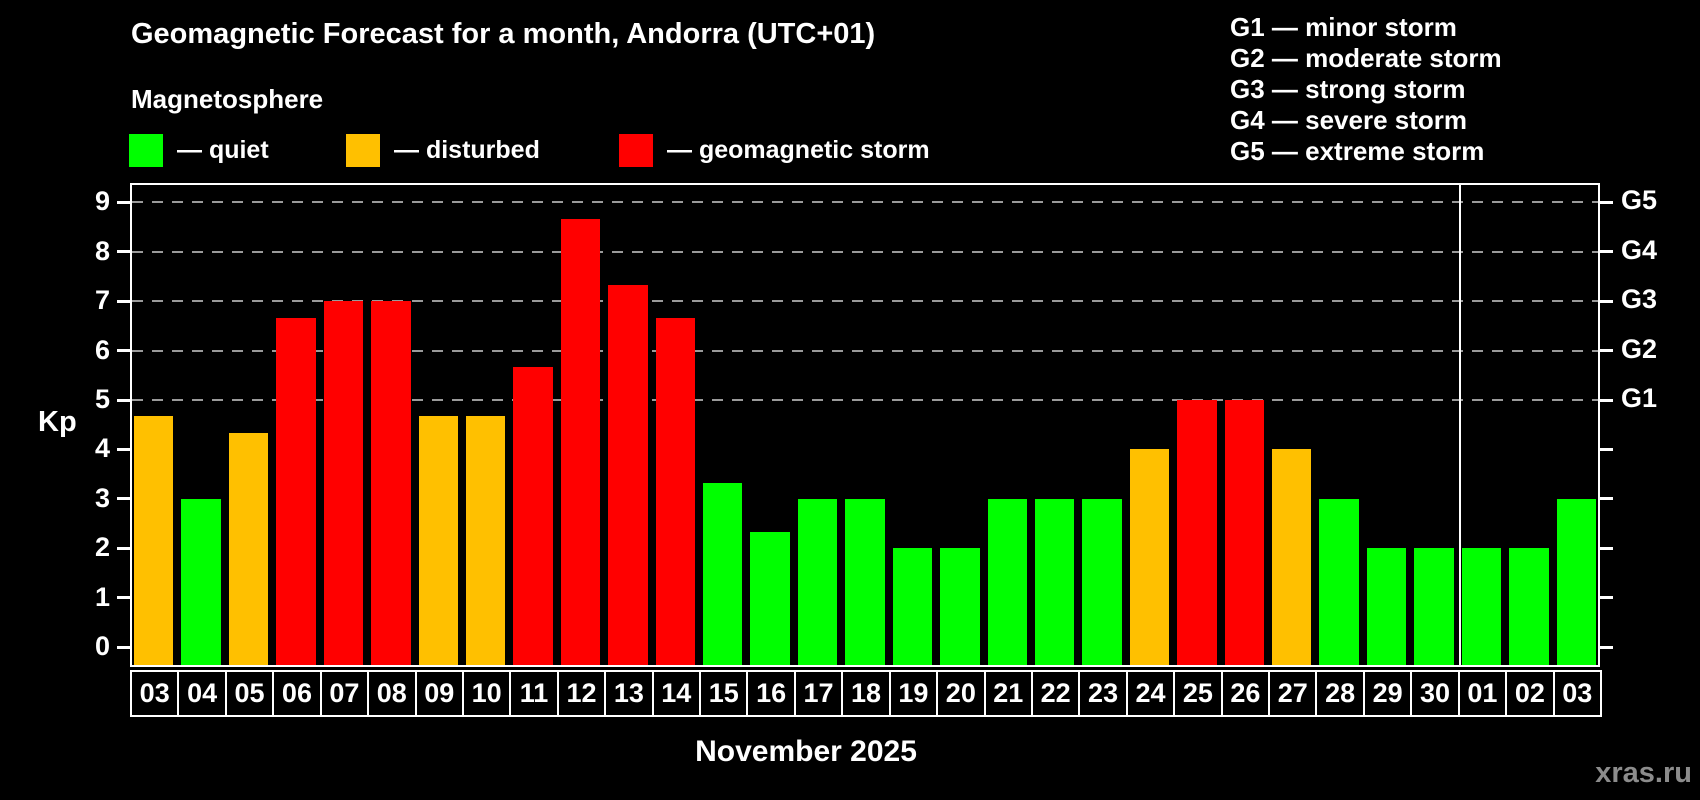  Describe the element at coordinates (439, 693) in the screenshot. I see `x-axis-date-09: 09` at that location.